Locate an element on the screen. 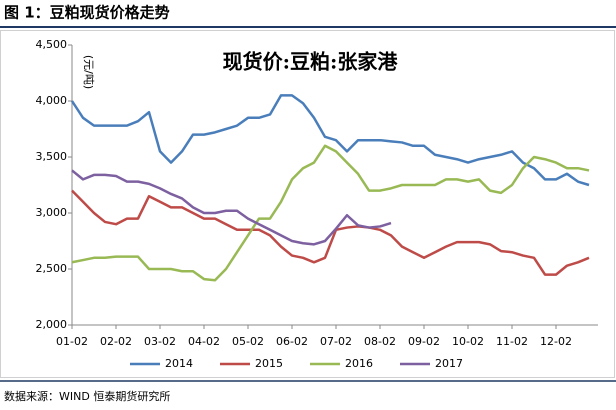 The width and height of the screenshot is (616, 410). source: 数据来源：WIND 恒泰期货研究所 is located at coordinates (87, 396).